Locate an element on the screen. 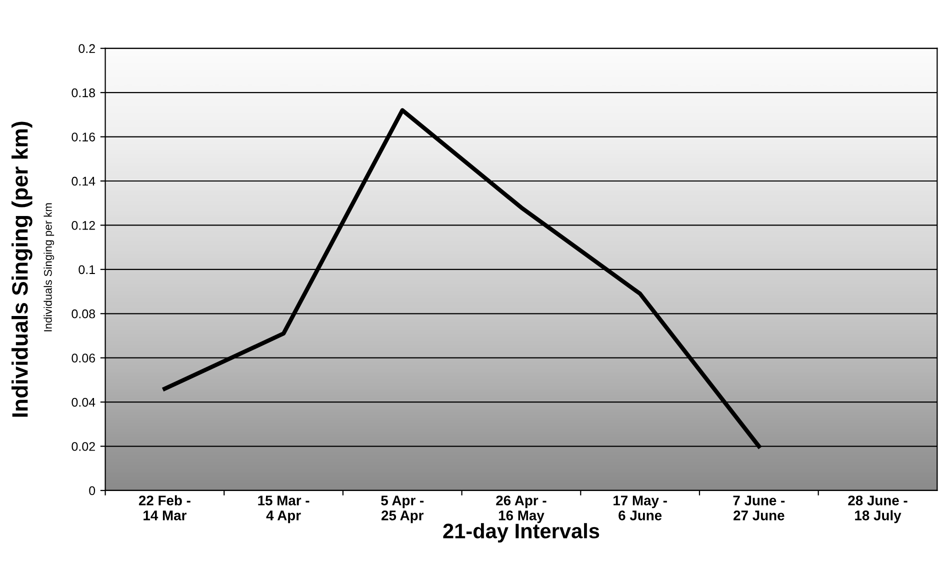  y-tick-label: 0.04 is located at coordinates (84, 402).